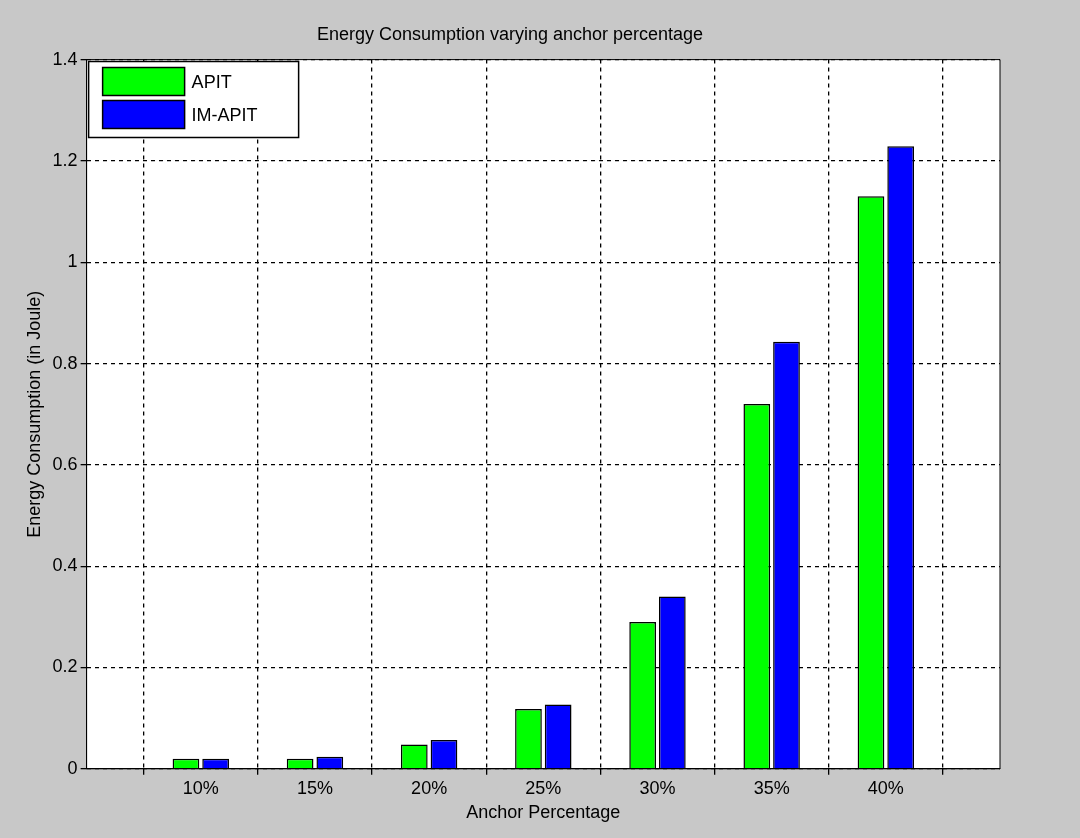 The height and width of the screenshot is (838, 1080). What do you see at coordinates (65, 58) in the screenshot?
I see `y-tick-label: 1.4` at bounding box center [65, 58].